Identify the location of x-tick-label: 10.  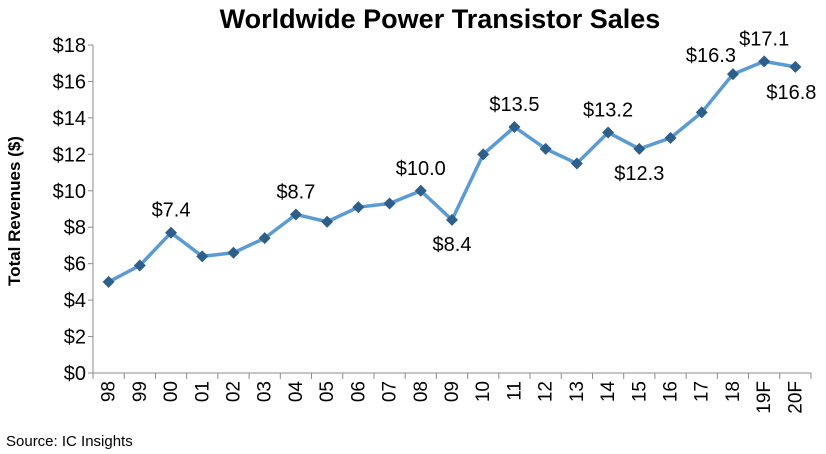
(483, 391).